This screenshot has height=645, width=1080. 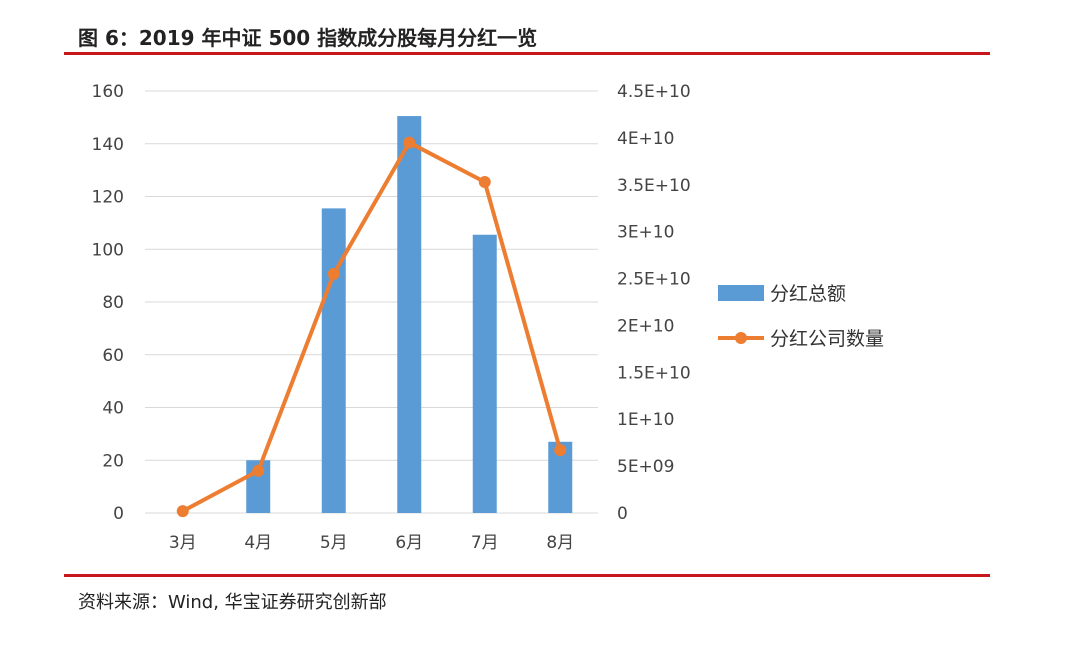 What do you see at coordinates (108, 145) in the screenshot?
I see `left-tick-label: 140` at bounding box center [108, 145].